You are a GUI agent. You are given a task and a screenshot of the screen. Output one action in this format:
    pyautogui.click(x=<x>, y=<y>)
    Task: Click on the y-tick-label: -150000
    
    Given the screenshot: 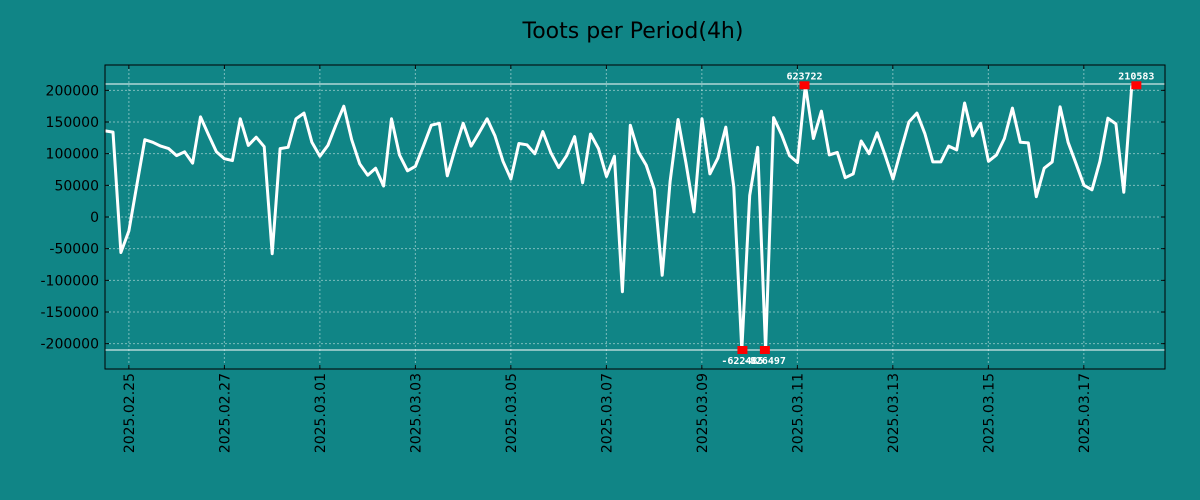 What is the action you would take?
    pyautogui.click(x=70, y=313)
    